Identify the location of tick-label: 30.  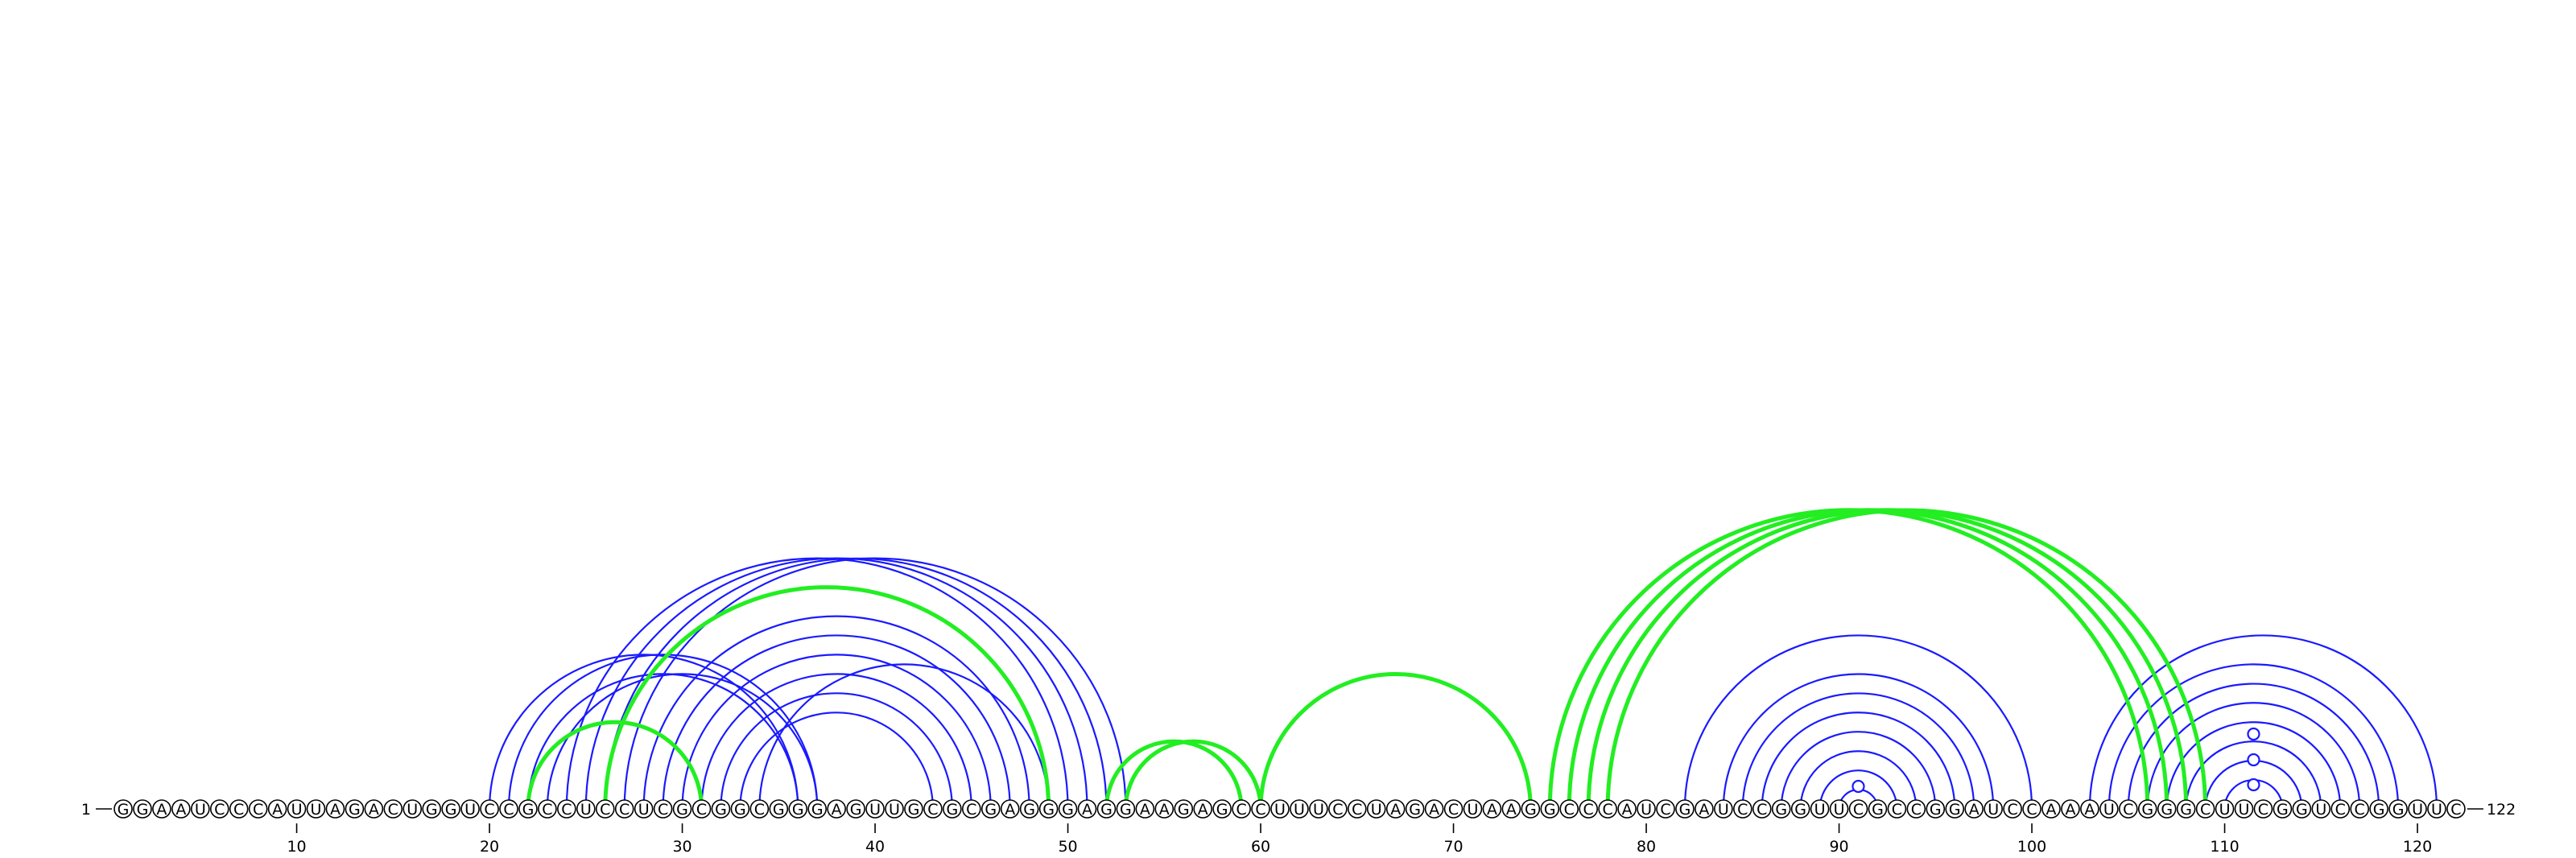
(681, 847).